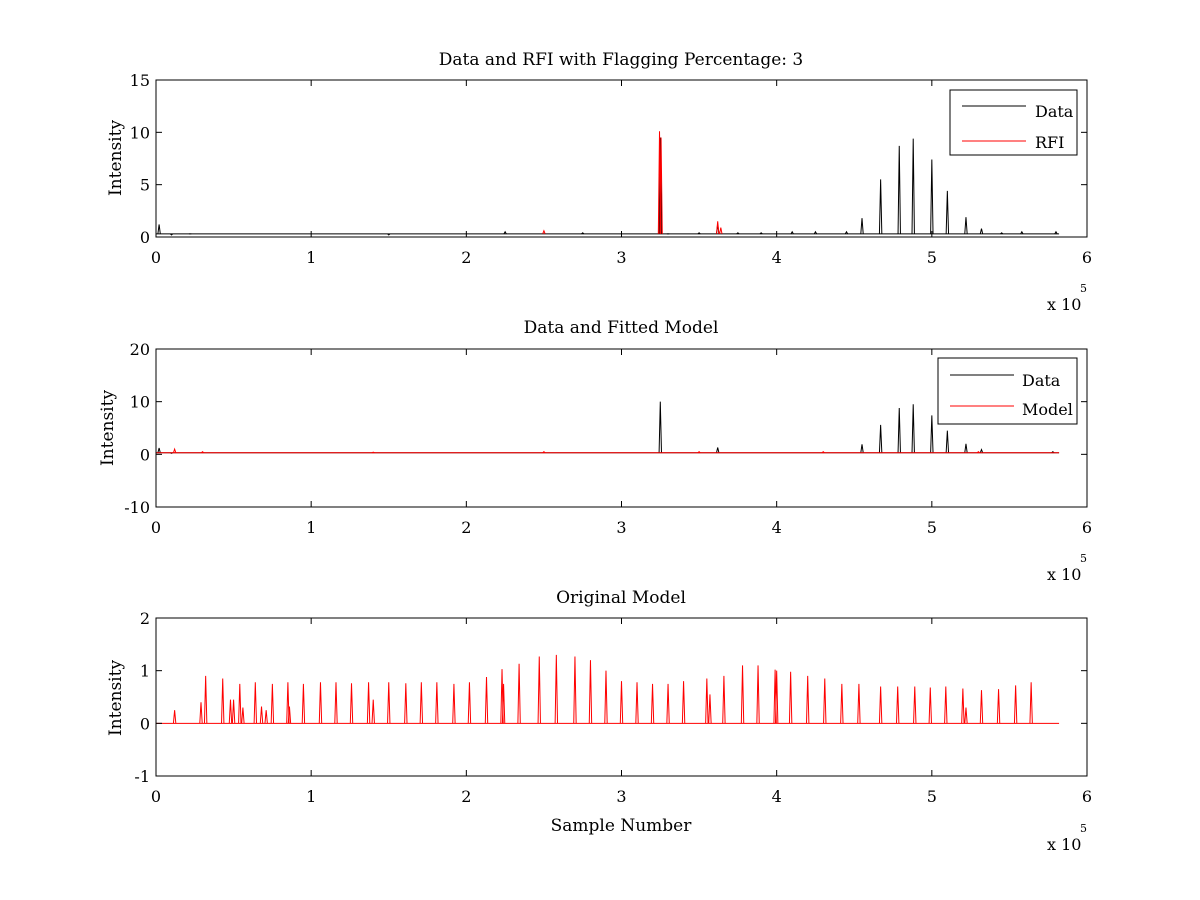  What do you see at coordinates (466, 257) in the screenshot?
I see `panel-1-xtick-label: 2` at bounding box center [466, 257].